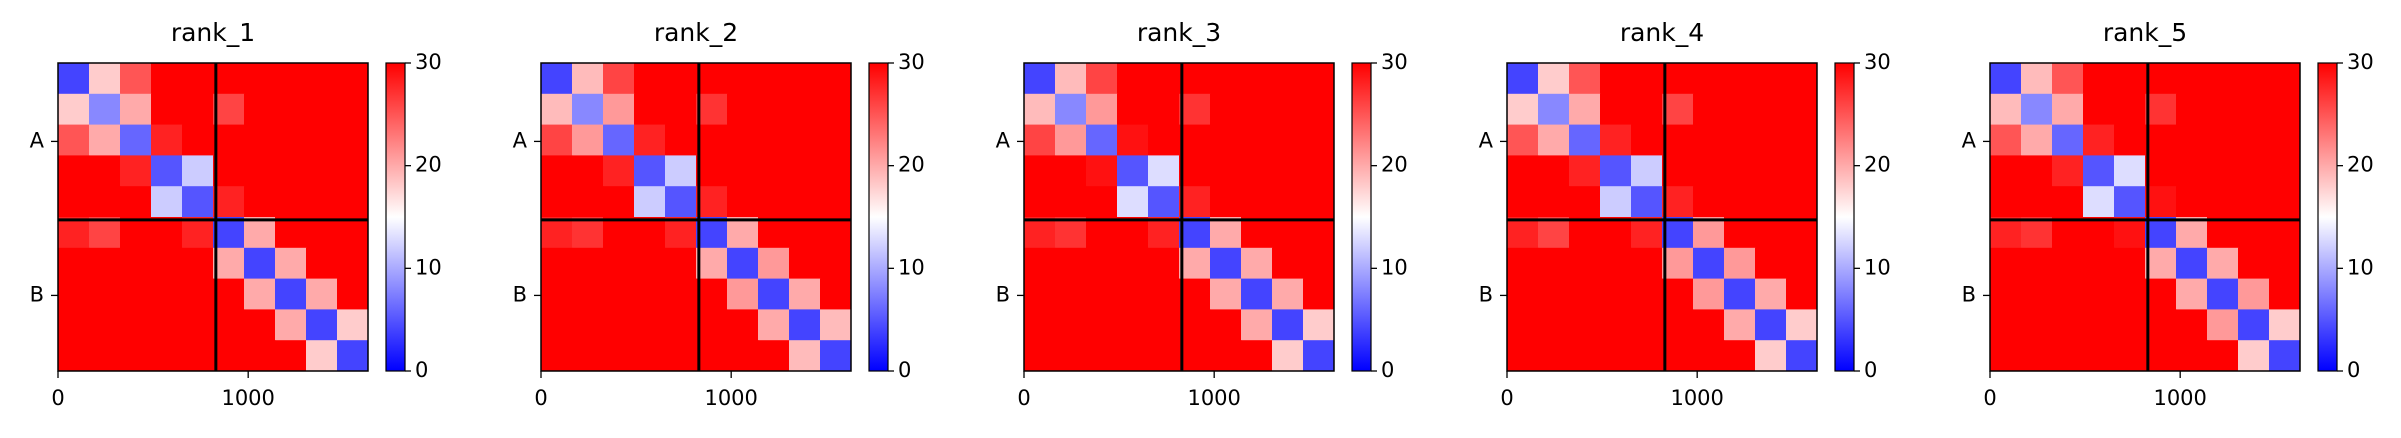 Image resolution: width=2401 pixels, height=438 pixels. I want to click on colorbar-tick-label: 0, so click(1870, 370).